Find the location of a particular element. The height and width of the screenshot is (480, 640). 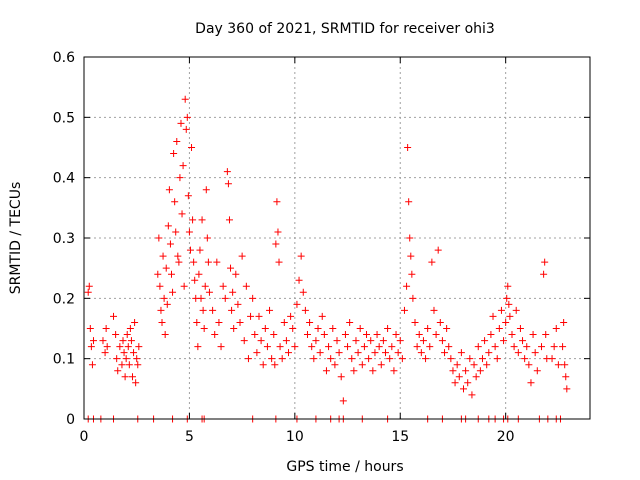

x-tick-label: 5 is located at coordinates (189, 437).